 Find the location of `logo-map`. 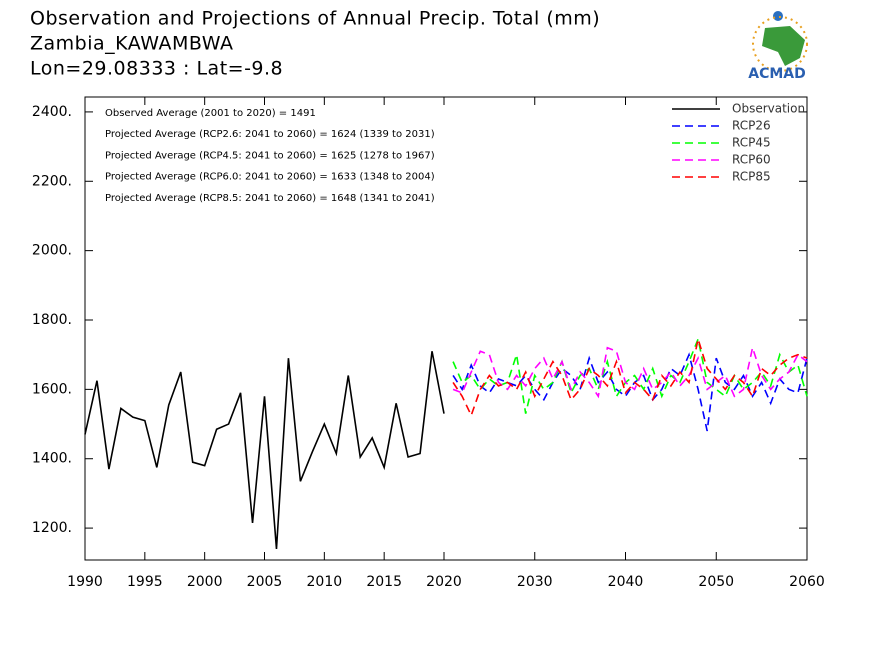

logo-map is located at coordinates (783, 46).